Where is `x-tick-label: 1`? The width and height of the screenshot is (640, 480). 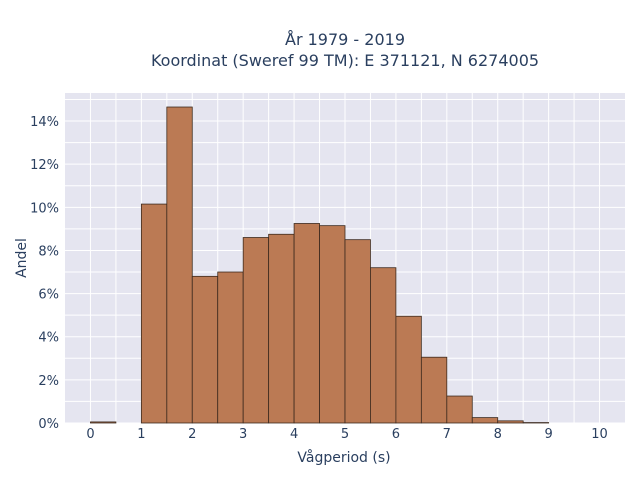 x-tick-label: 1 is located at coordinates (141, 434).